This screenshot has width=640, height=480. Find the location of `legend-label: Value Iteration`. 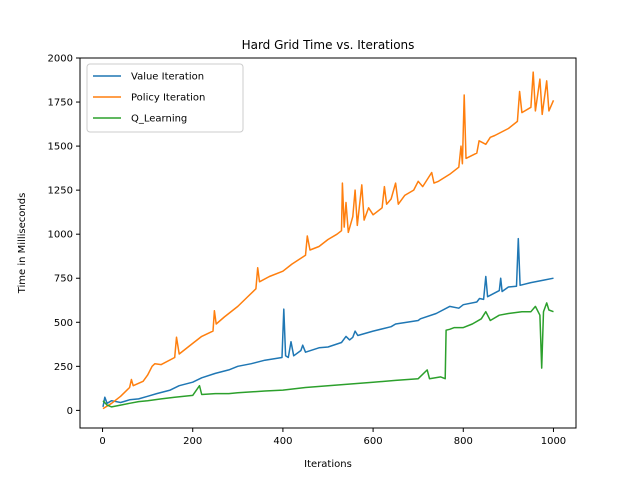

legend-label: Value Iteration is located at coordinates (167, 77).